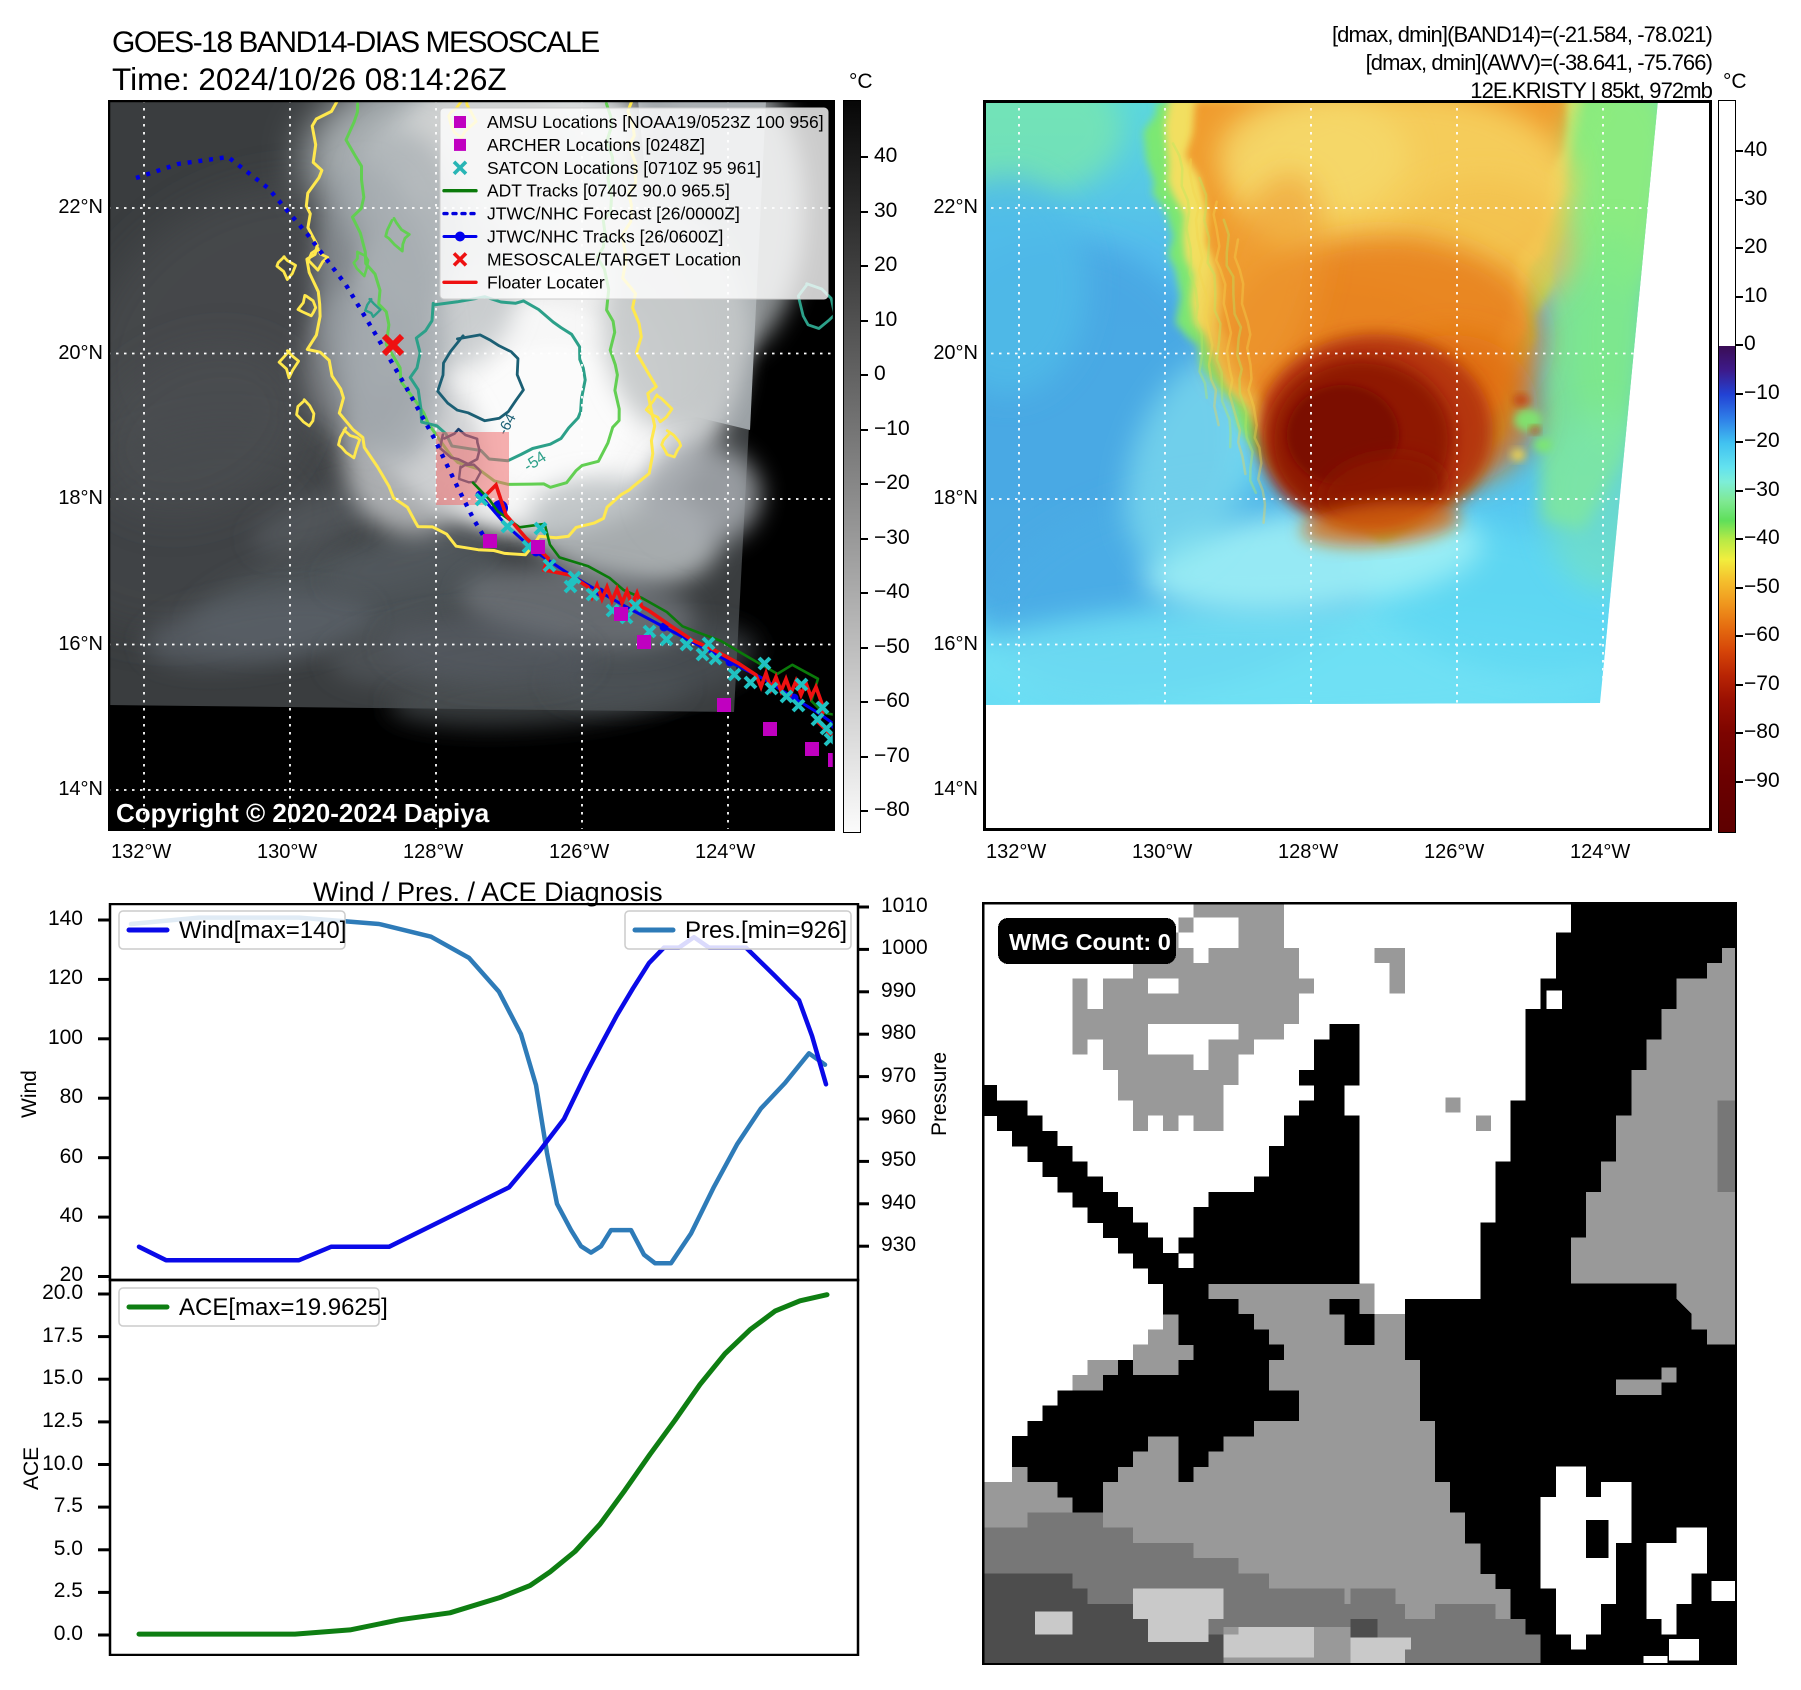 This screenshot has height=1690, width=1801. I want to click on svg-text: Pres.[min=926], so click(766, 930).